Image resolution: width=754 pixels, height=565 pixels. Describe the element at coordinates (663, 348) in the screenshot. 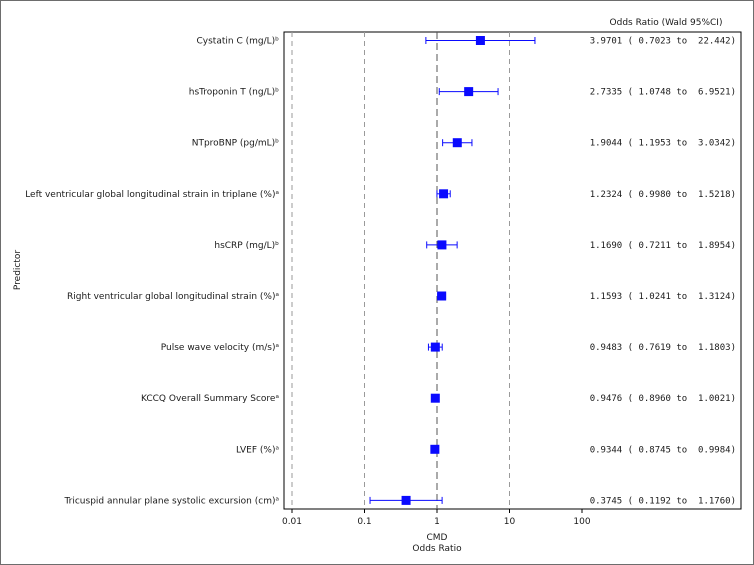

I see `ci-text: 0.9483 ( 0.7619 to 1.1803)` at that location.